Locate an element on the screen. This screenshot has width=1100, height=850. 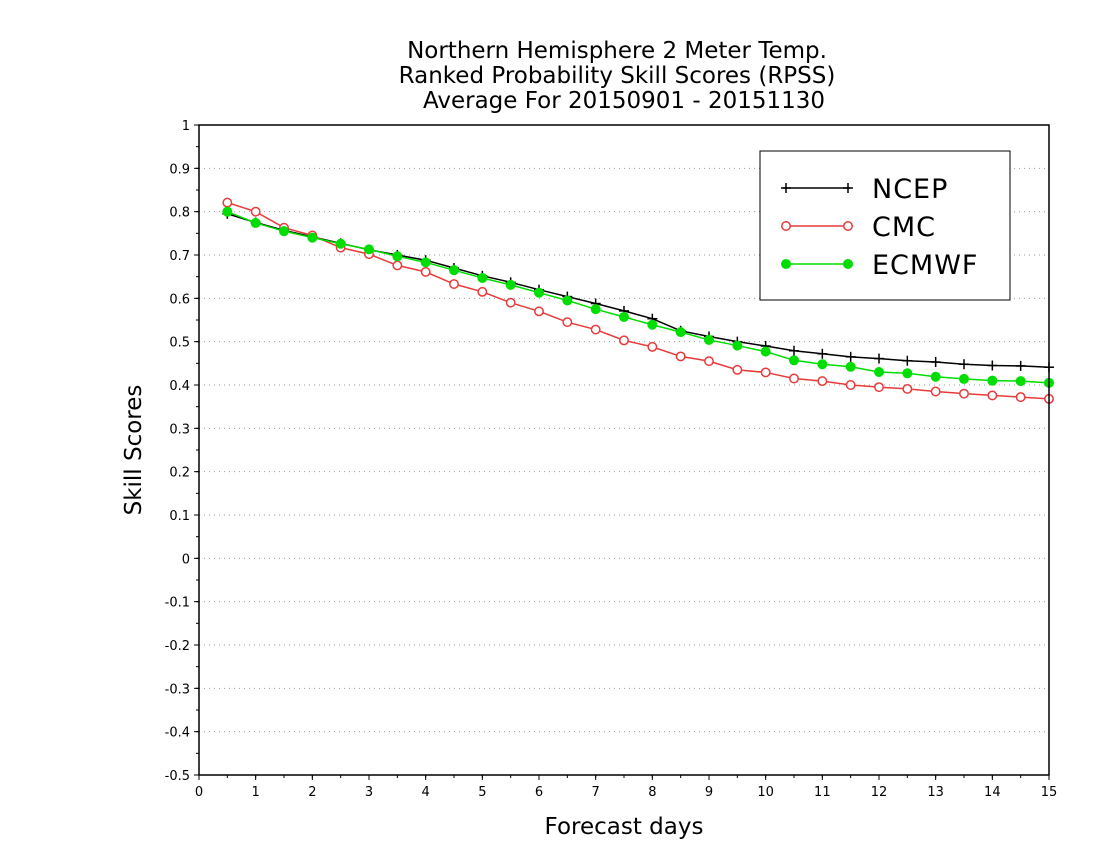
x-tick-label: 2 is located at coordinates (312, 792).